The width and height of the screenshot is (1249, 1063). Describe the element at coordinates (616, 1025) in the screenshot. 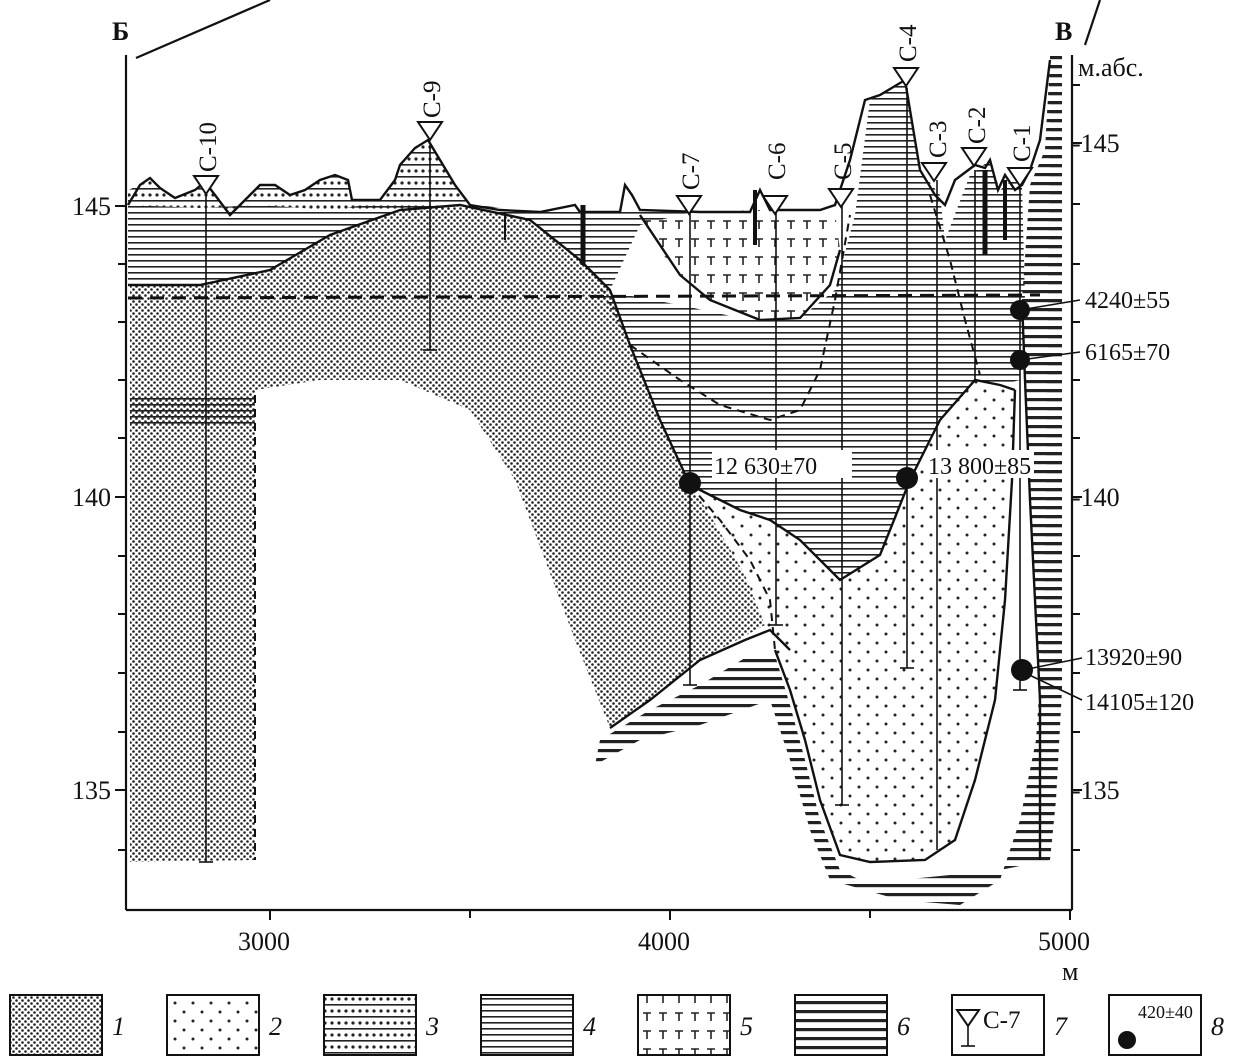

I see `legend: 1 2 3 4 5 6 С-7 7 420±40 8` at that location.